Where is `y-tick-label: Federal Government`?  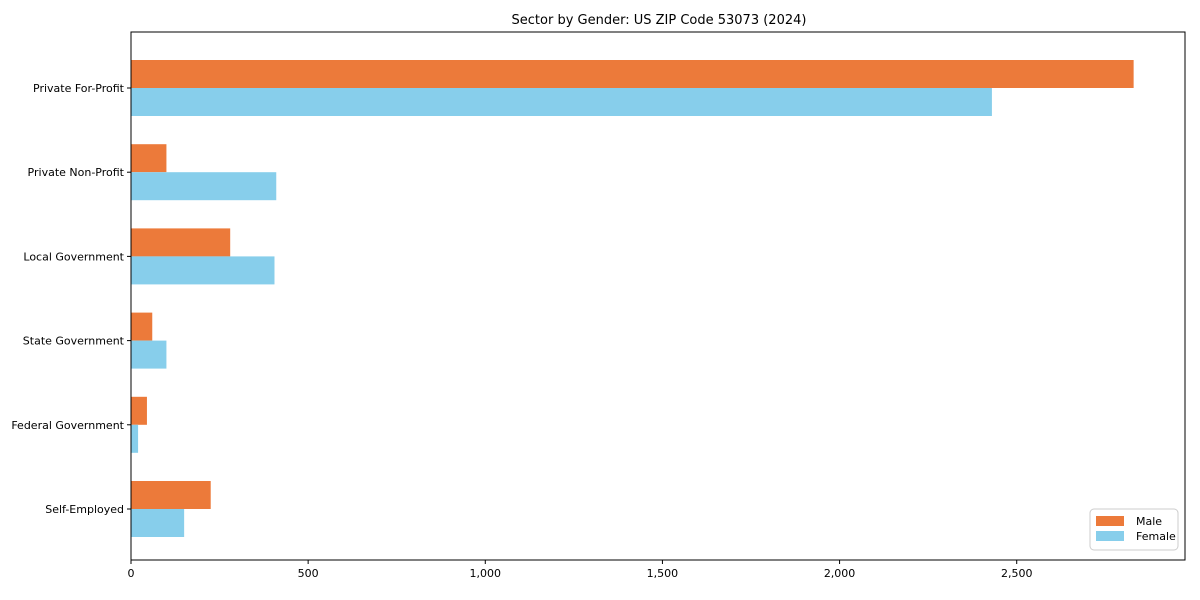
y-tick-label: Federal Government is located at coordinates (67, 425).